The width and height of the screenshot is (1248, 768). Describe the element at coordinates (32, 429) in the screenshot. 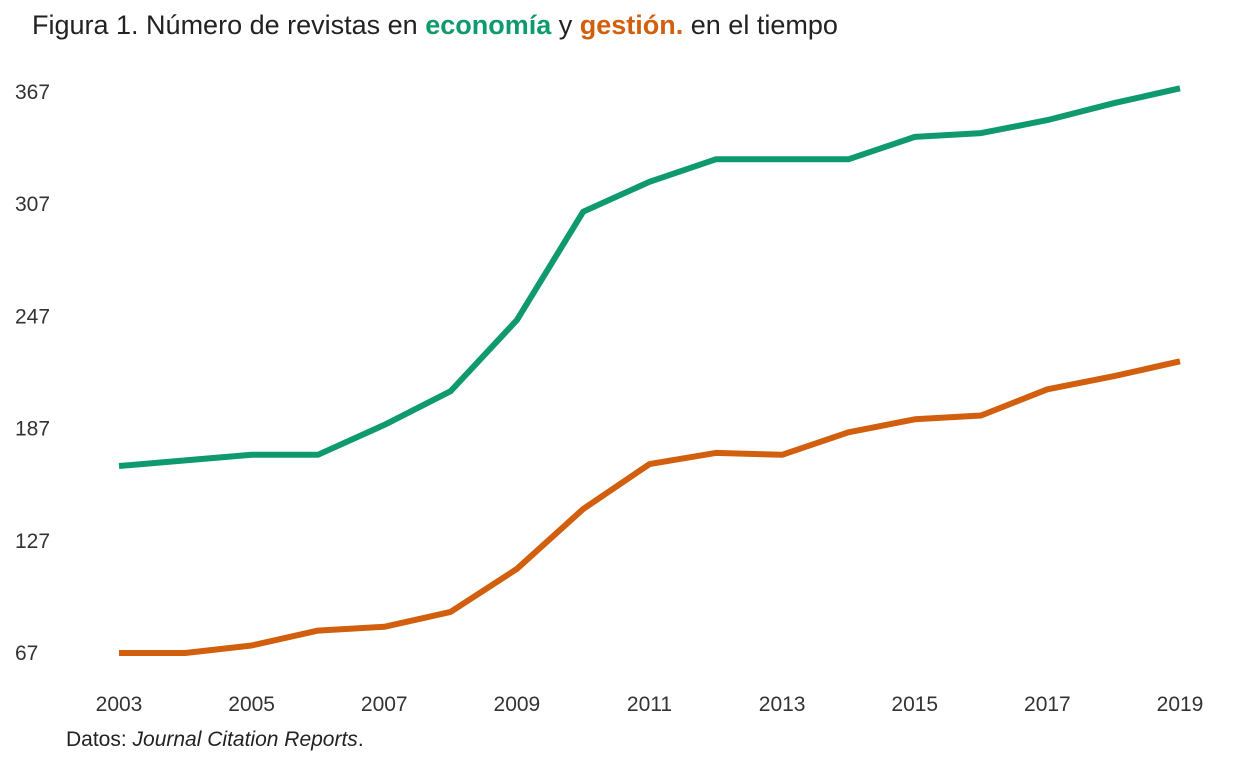

I see `y-tick-label: 187` at that location.